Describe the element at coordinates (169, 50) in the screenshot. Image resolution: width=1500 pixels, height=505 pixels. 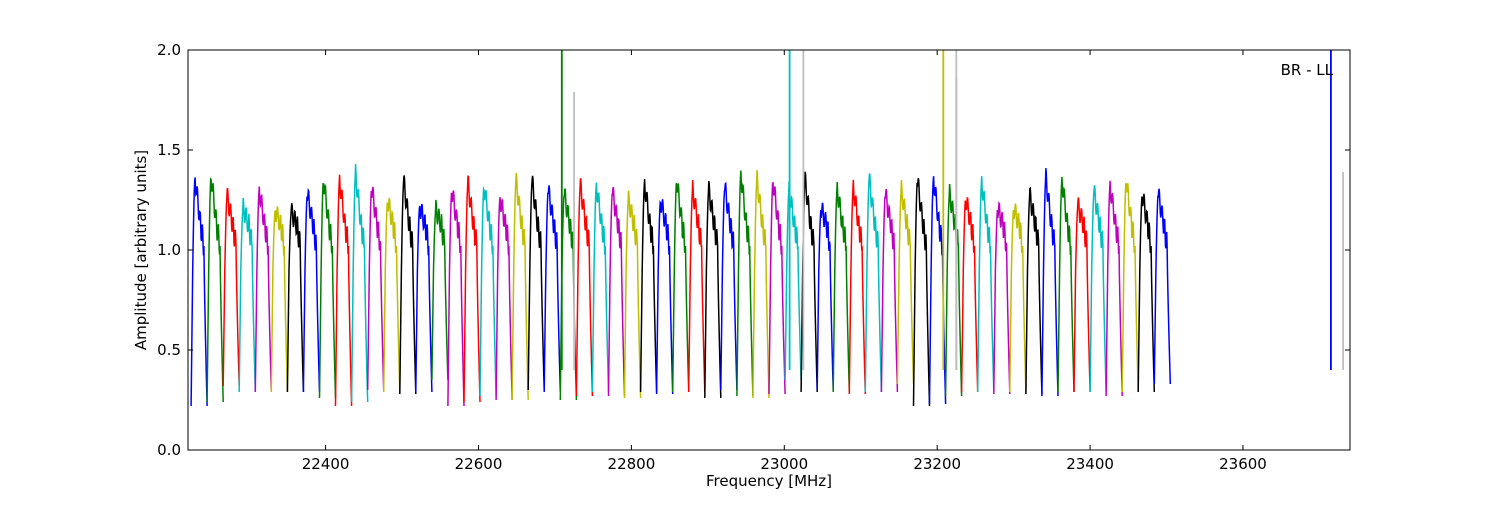
I see `y-tick-label: 2.0` at that location.